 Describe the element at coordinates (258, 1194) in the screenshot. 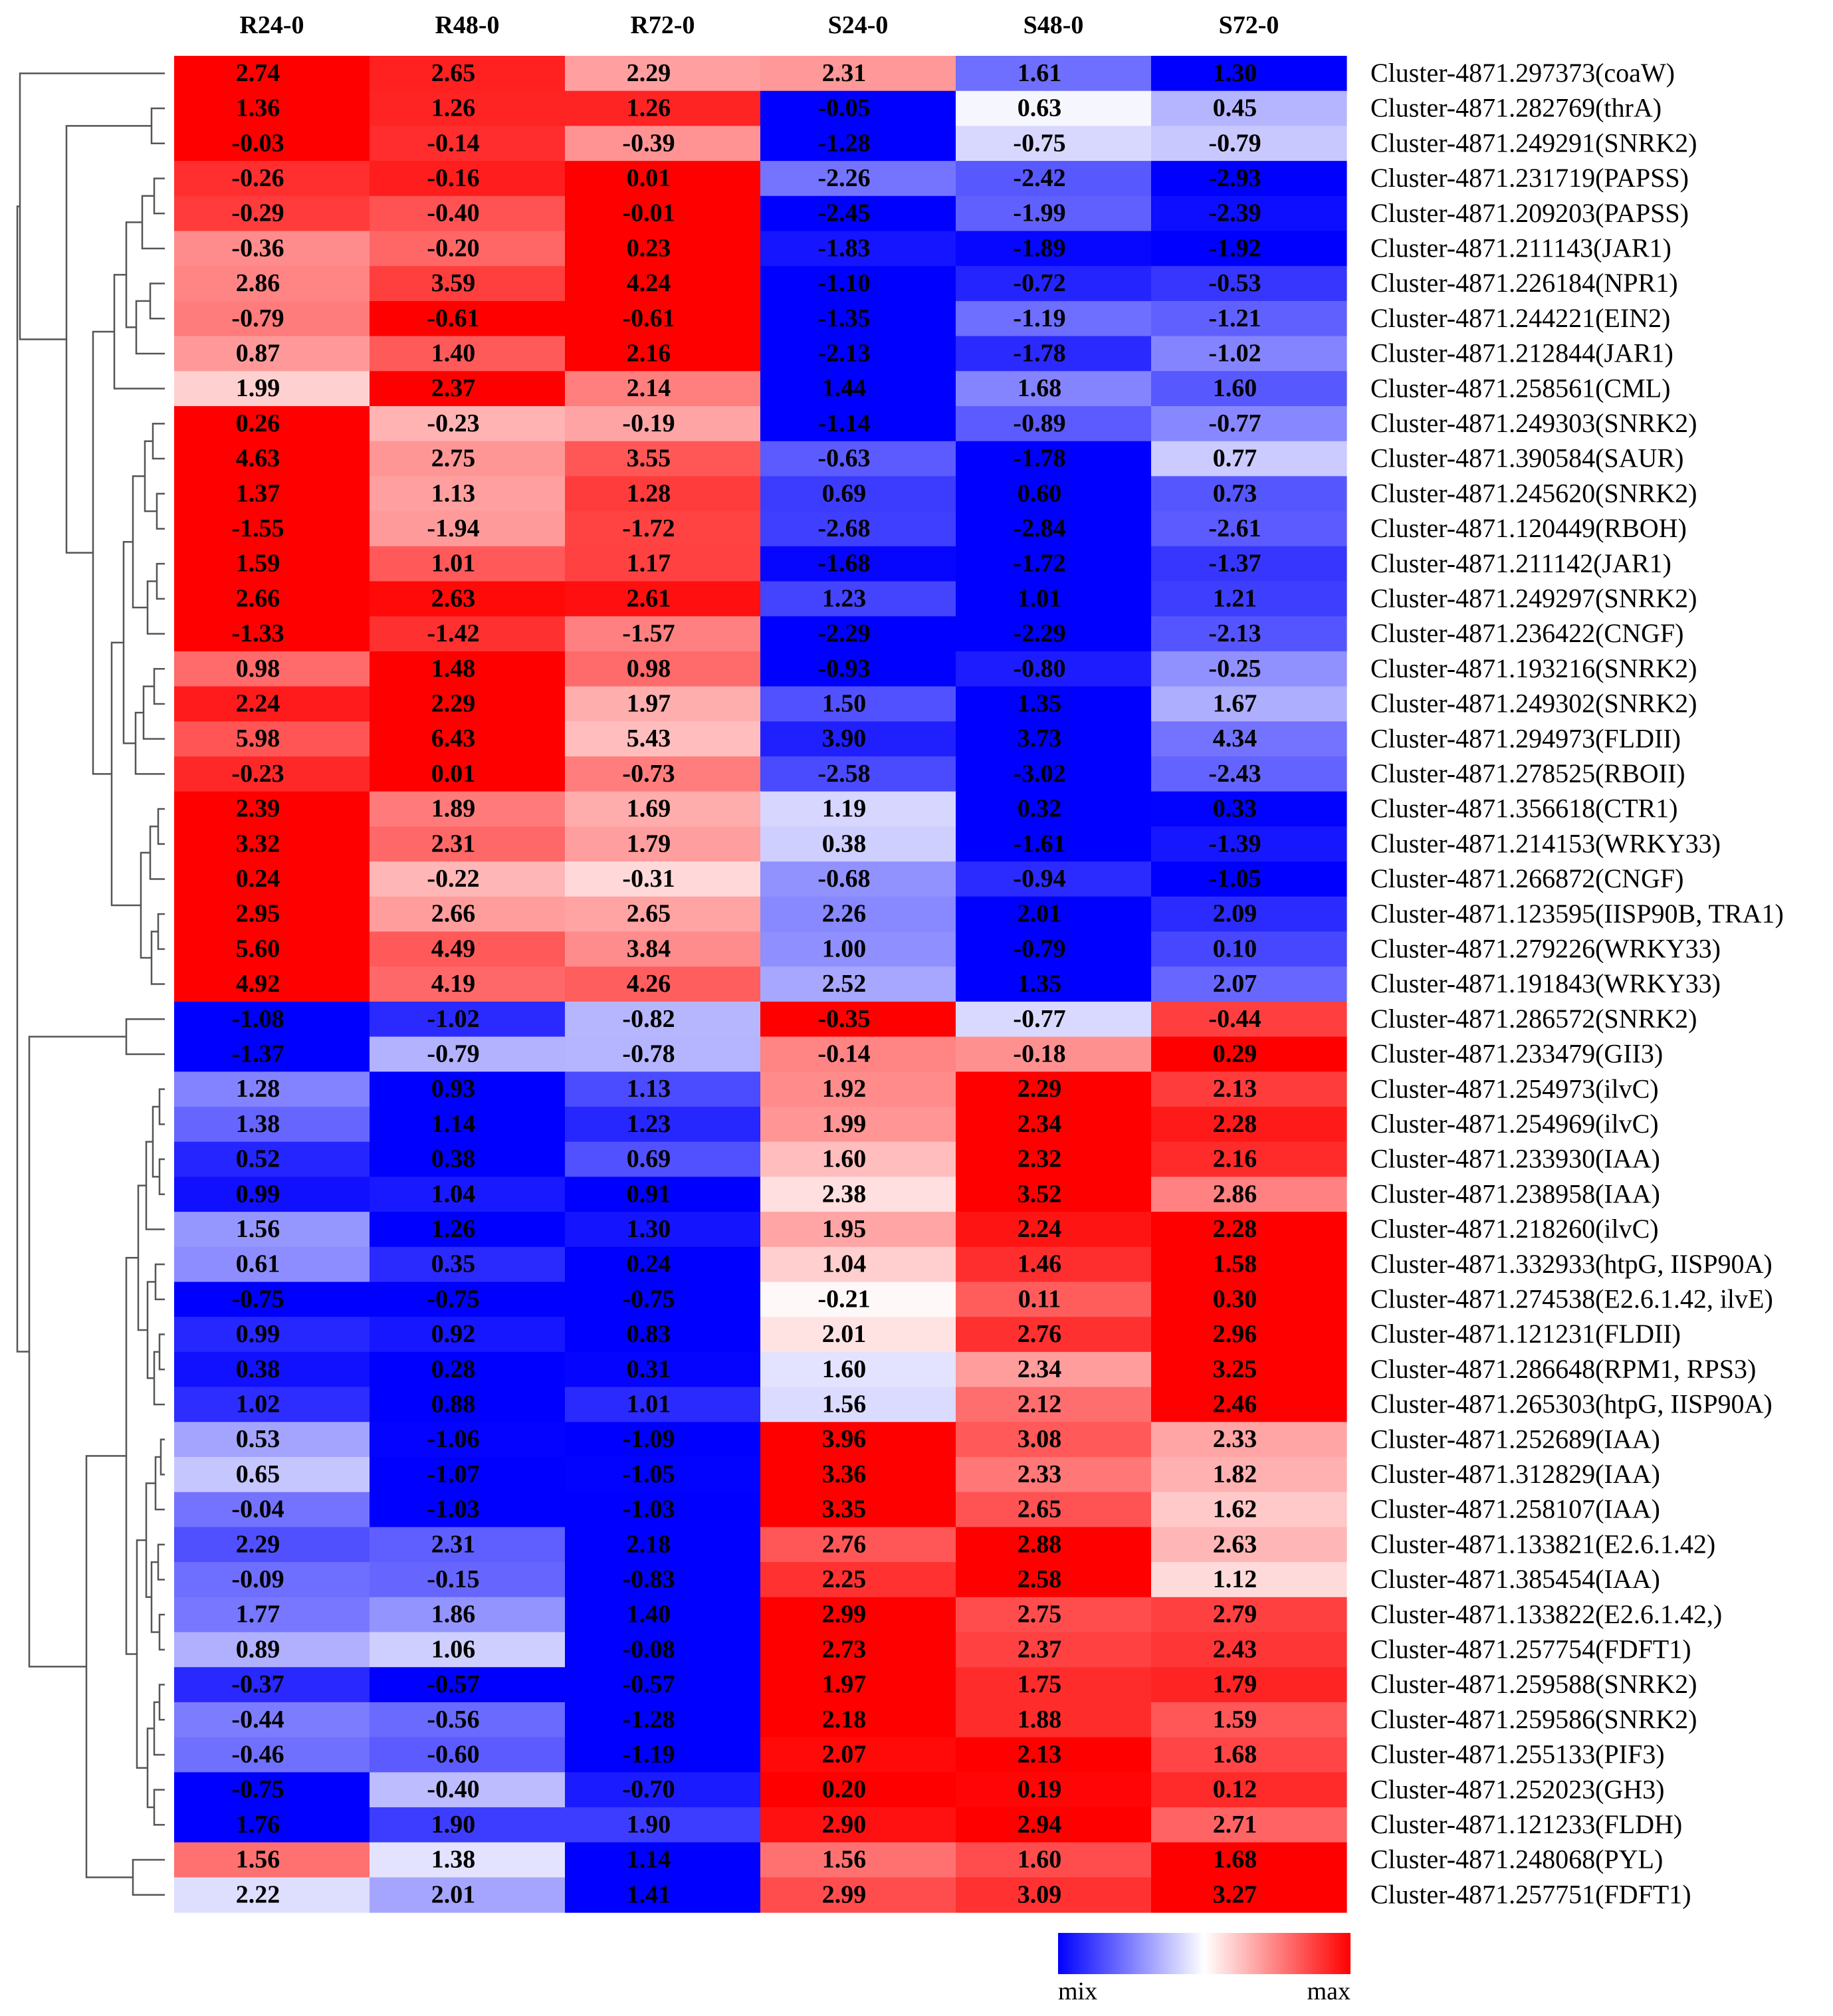

I see `cell-value: 0.99` at that location.